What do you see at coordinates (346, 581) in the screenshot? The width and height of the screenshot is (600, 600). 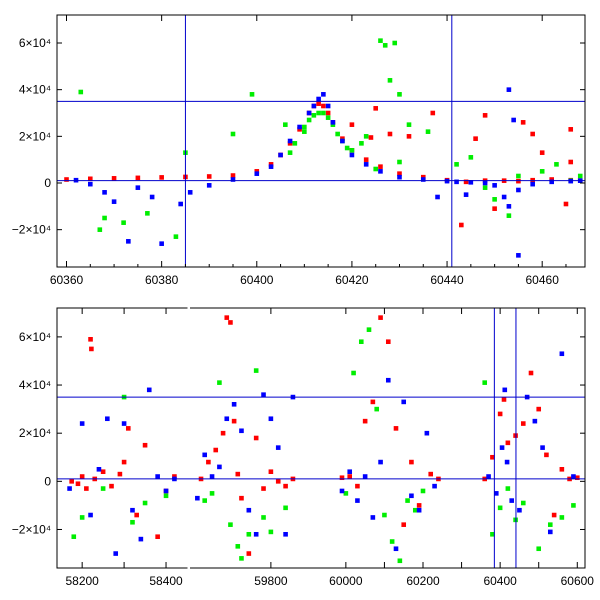 I see `x-tick-label: 60000` at bounding box center [346, 581].